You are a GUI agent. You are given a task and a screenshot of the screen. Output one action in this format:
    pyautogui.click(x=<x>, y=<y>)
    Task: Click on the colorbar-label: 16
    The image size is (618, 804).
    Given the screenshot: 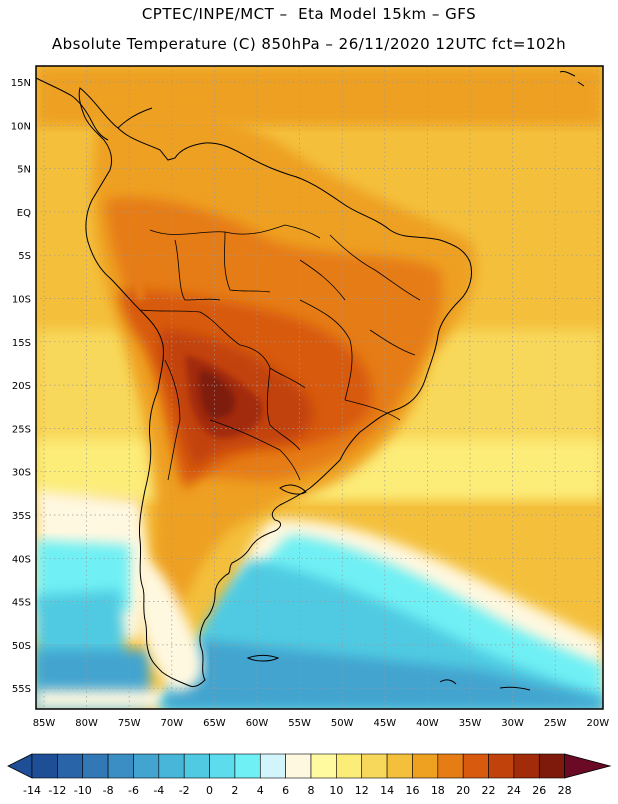 What is the action you would take?
    pyautogui.click(x=412, y=790)
    